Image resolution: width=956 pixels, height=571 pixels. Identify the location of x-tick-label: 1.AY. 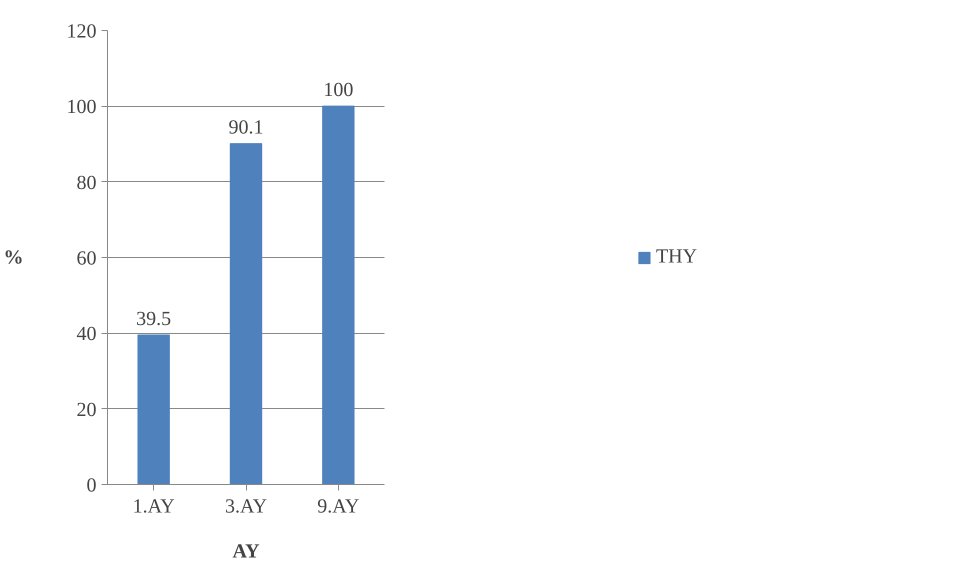
(153, 507).